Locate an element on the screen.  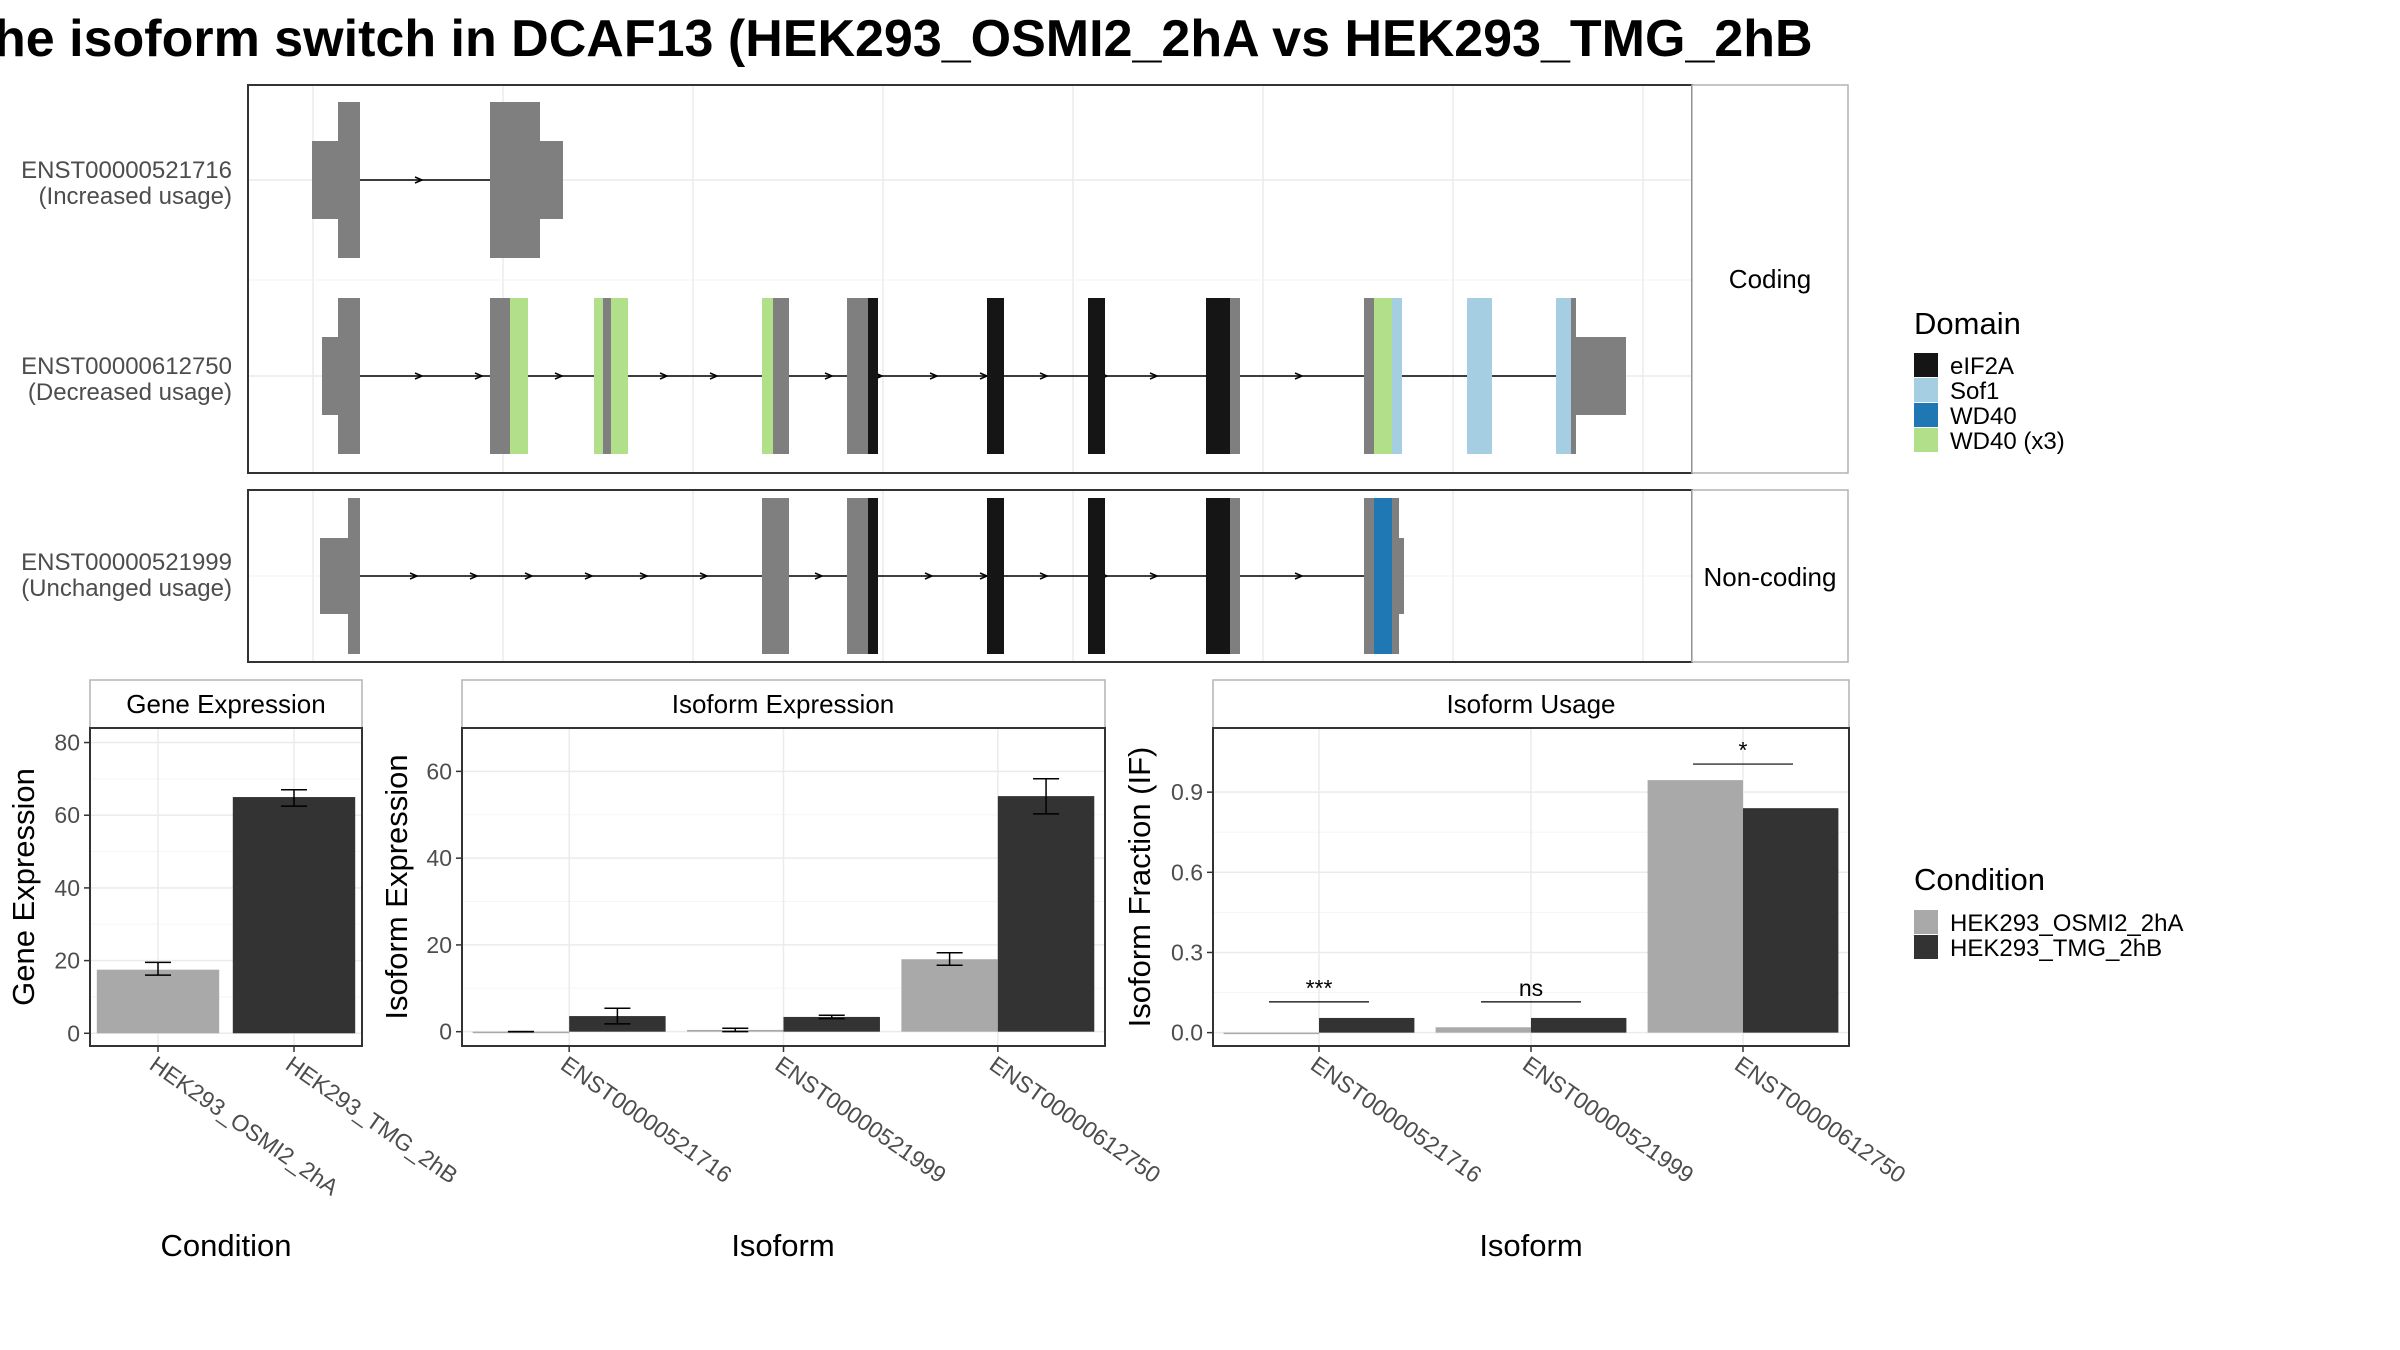
x-tick-label: ENST00000521716 is located at coordinates (1396, 1119).